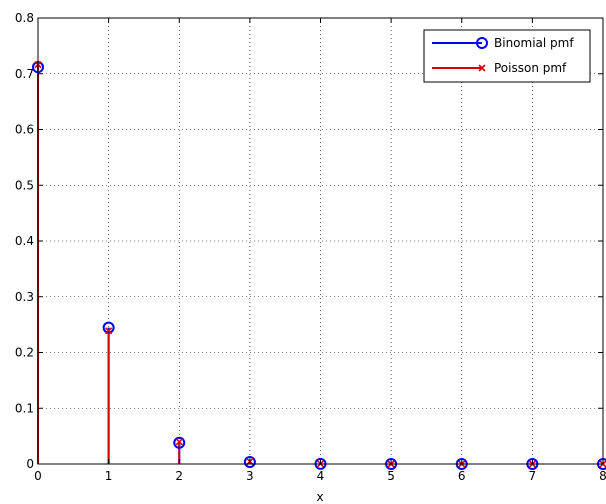 The width and height of the screenshot is (606, 504). Describe the element at coordinates (109, 476) in the screenshot. I see `x-tick-label: 1` at that location.